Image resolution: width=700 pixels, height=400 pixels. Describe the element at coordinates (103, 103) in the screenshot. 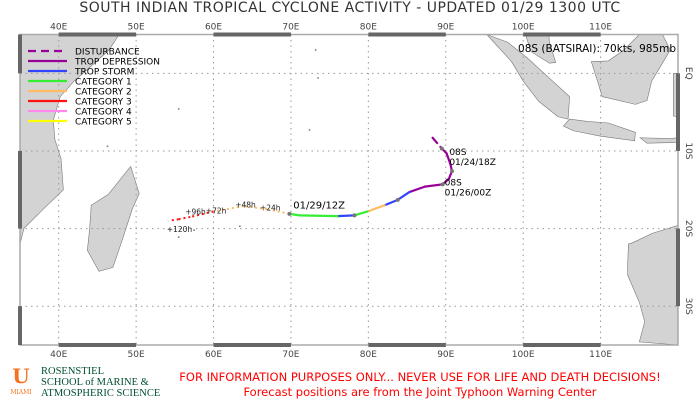

I see `legend-label: CATEGORY 3` at that location.